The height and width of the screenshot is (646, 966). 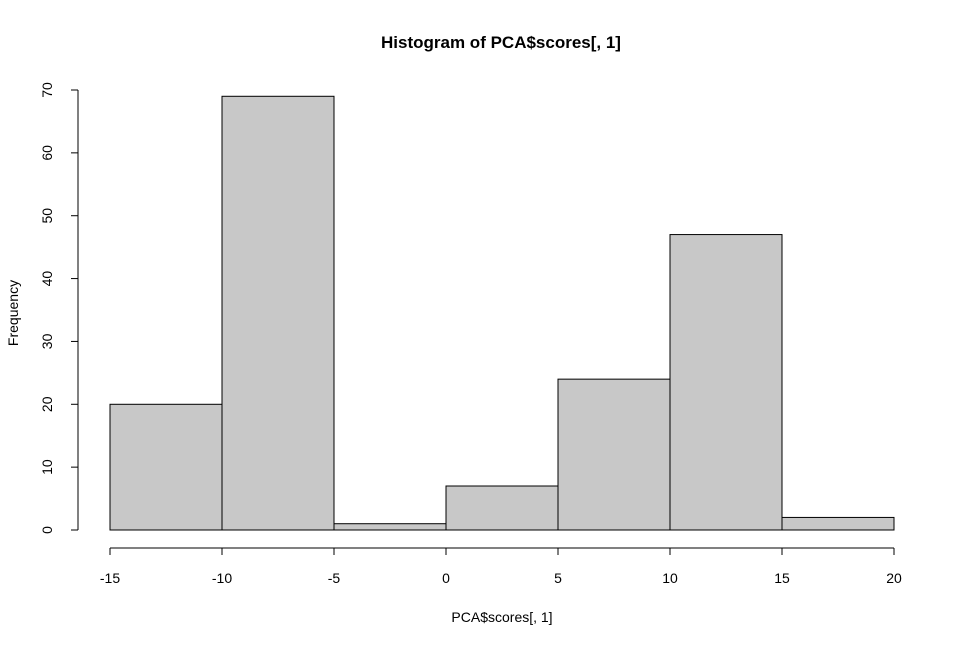 I want to click on x-tick-label: 20, so click(x=894, y=578).